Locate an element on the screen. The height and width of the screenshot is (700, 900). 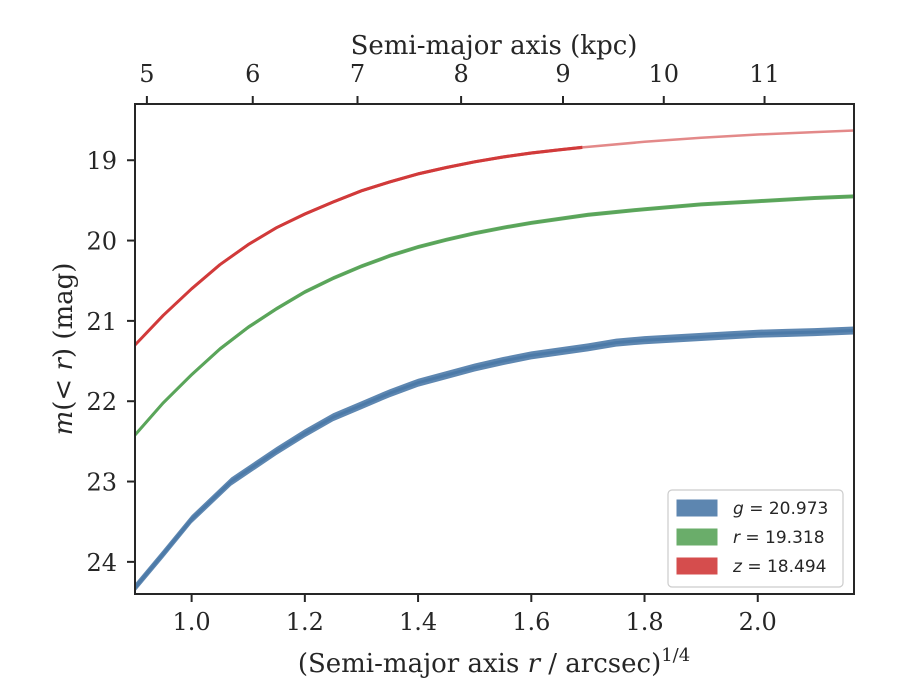
y-tick-label: 24 is located at coordinates (101, 563).